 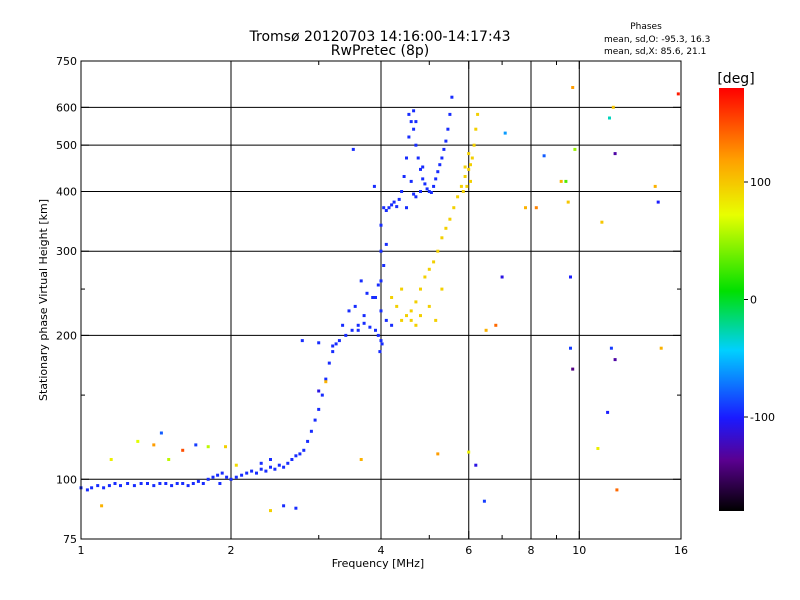 I want to click on x-tick-label: 10, so click(x=579, y=550).